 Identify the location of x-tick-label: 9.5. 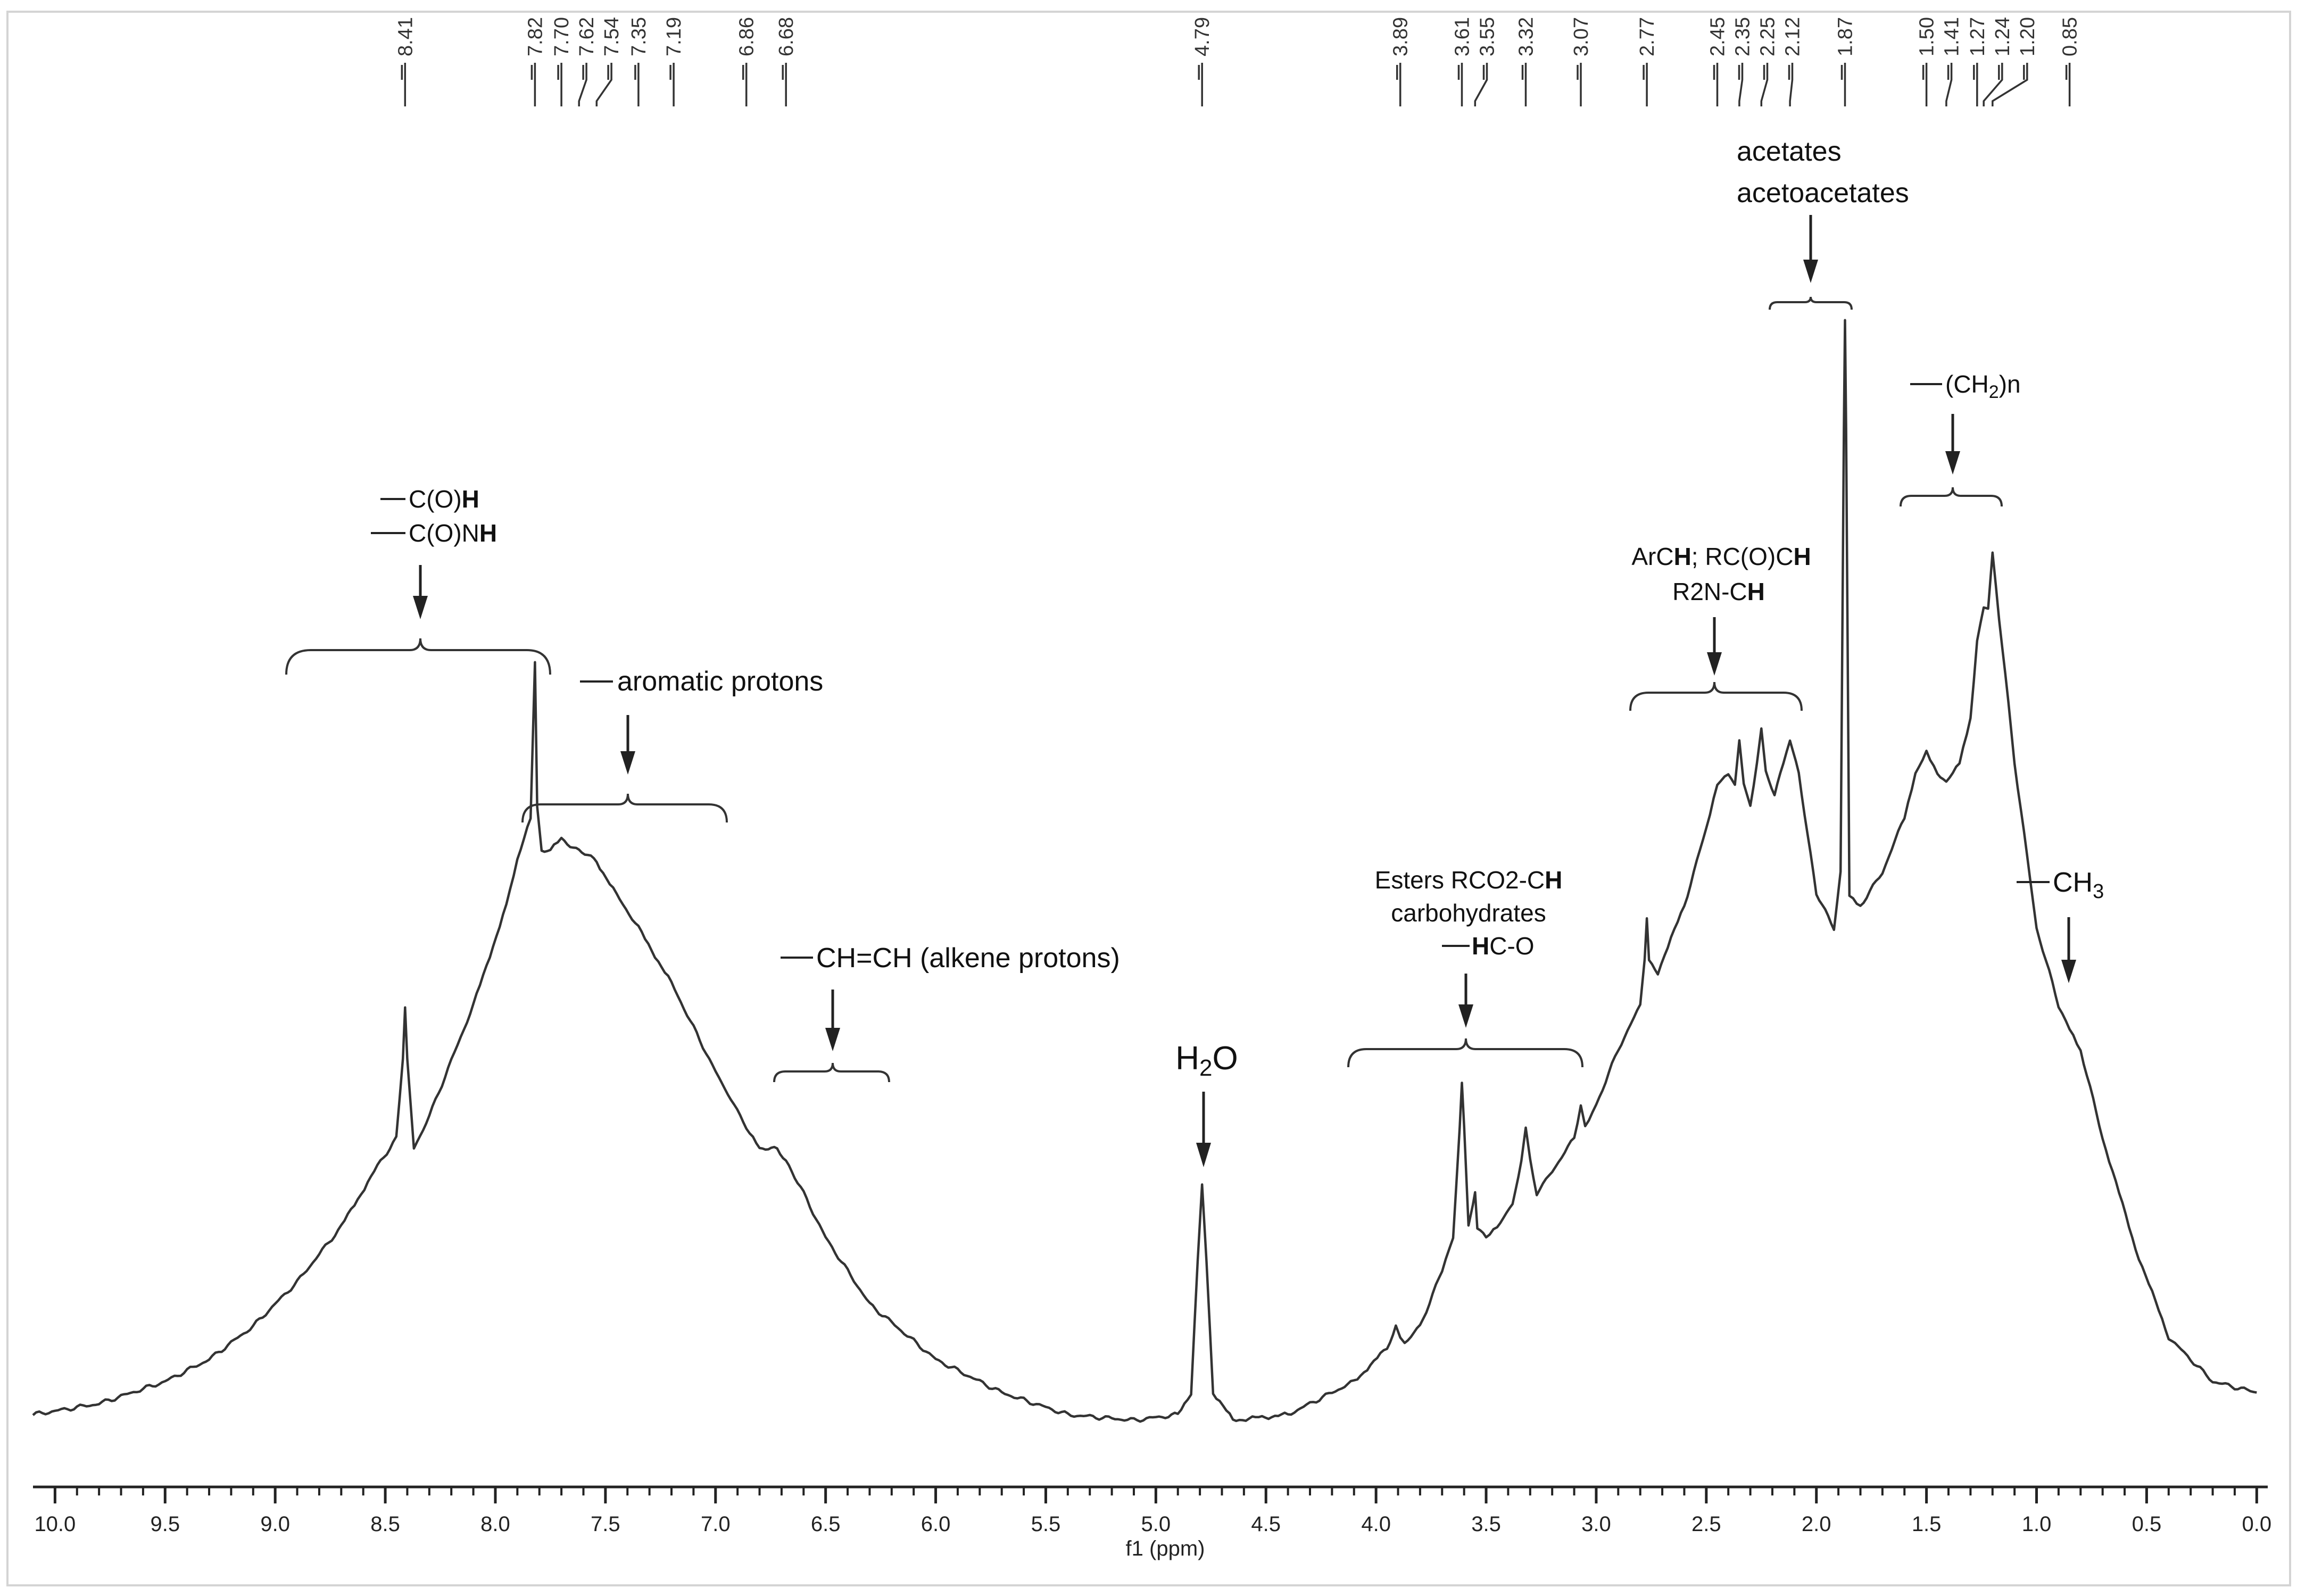
(165, 1524).